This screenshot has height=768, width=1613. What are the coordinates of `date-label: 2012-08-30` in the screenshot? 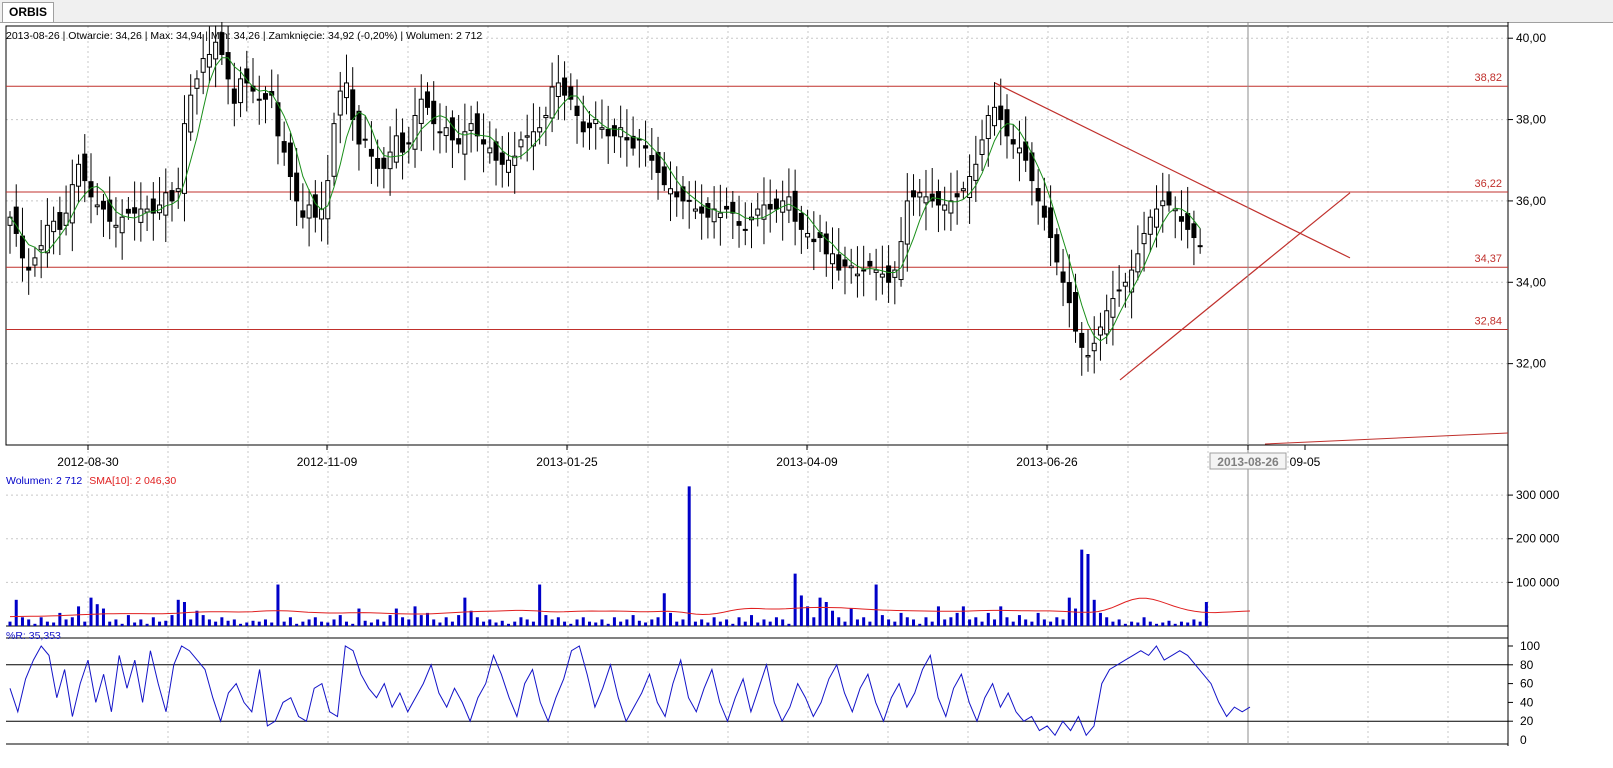 It's located at (88, 462).